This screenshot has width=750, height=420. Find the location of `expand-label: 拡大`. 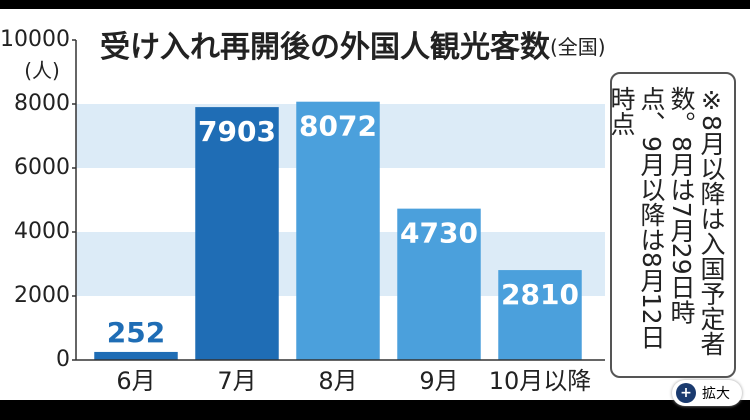

expand-label: 拡大 is located at coordinates (716, 394).